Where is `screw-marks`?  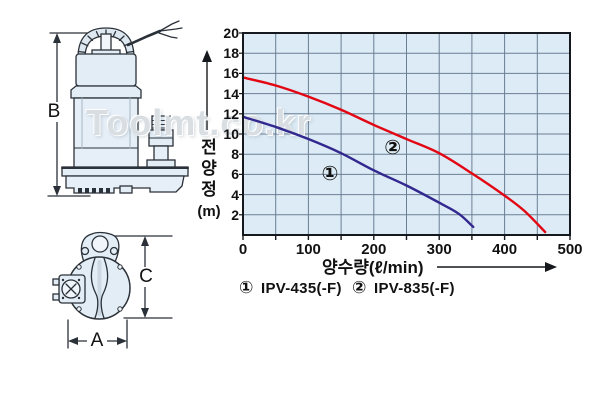 screw-marks is located at coordinates (99, 288).